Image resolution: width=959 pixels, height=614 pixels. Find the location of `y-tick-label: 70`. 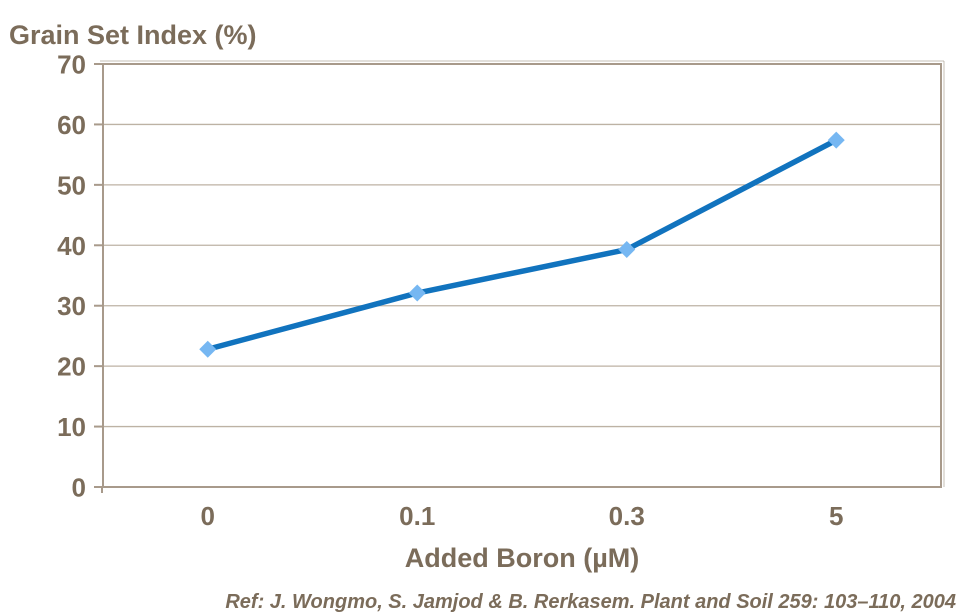

y-tick-label: 70 is located at coordinates (71, 65).